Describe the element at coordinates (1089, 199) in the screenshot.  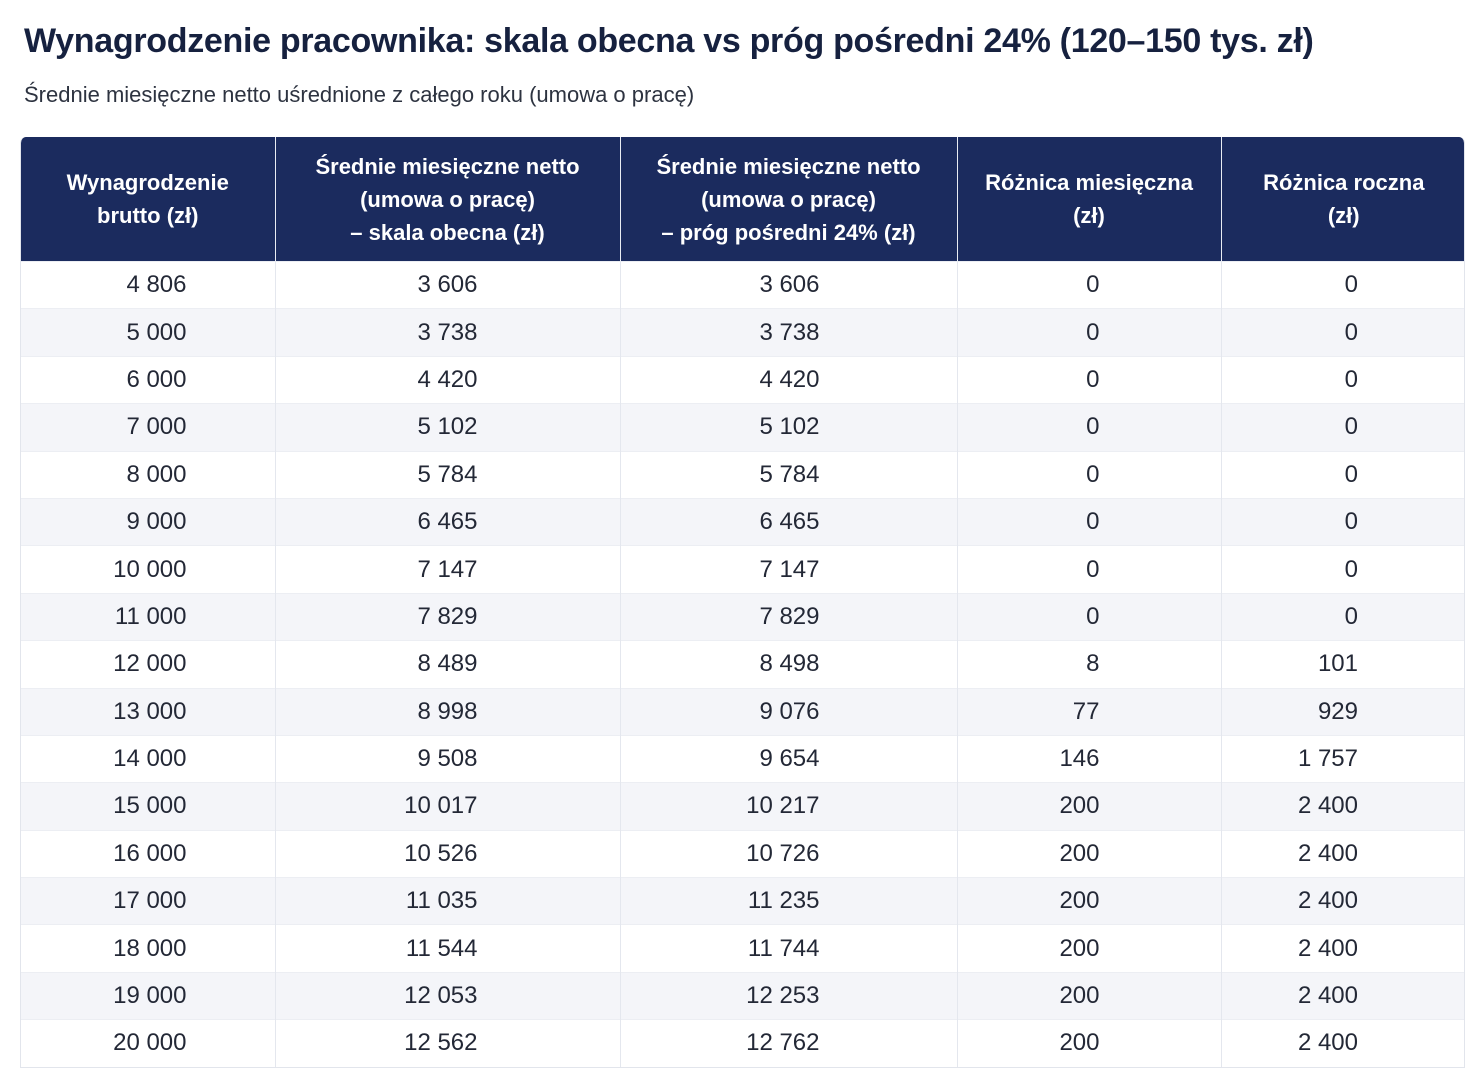
I see `header-monthly-difference: Różnica miesięczna (zł)` at that location.